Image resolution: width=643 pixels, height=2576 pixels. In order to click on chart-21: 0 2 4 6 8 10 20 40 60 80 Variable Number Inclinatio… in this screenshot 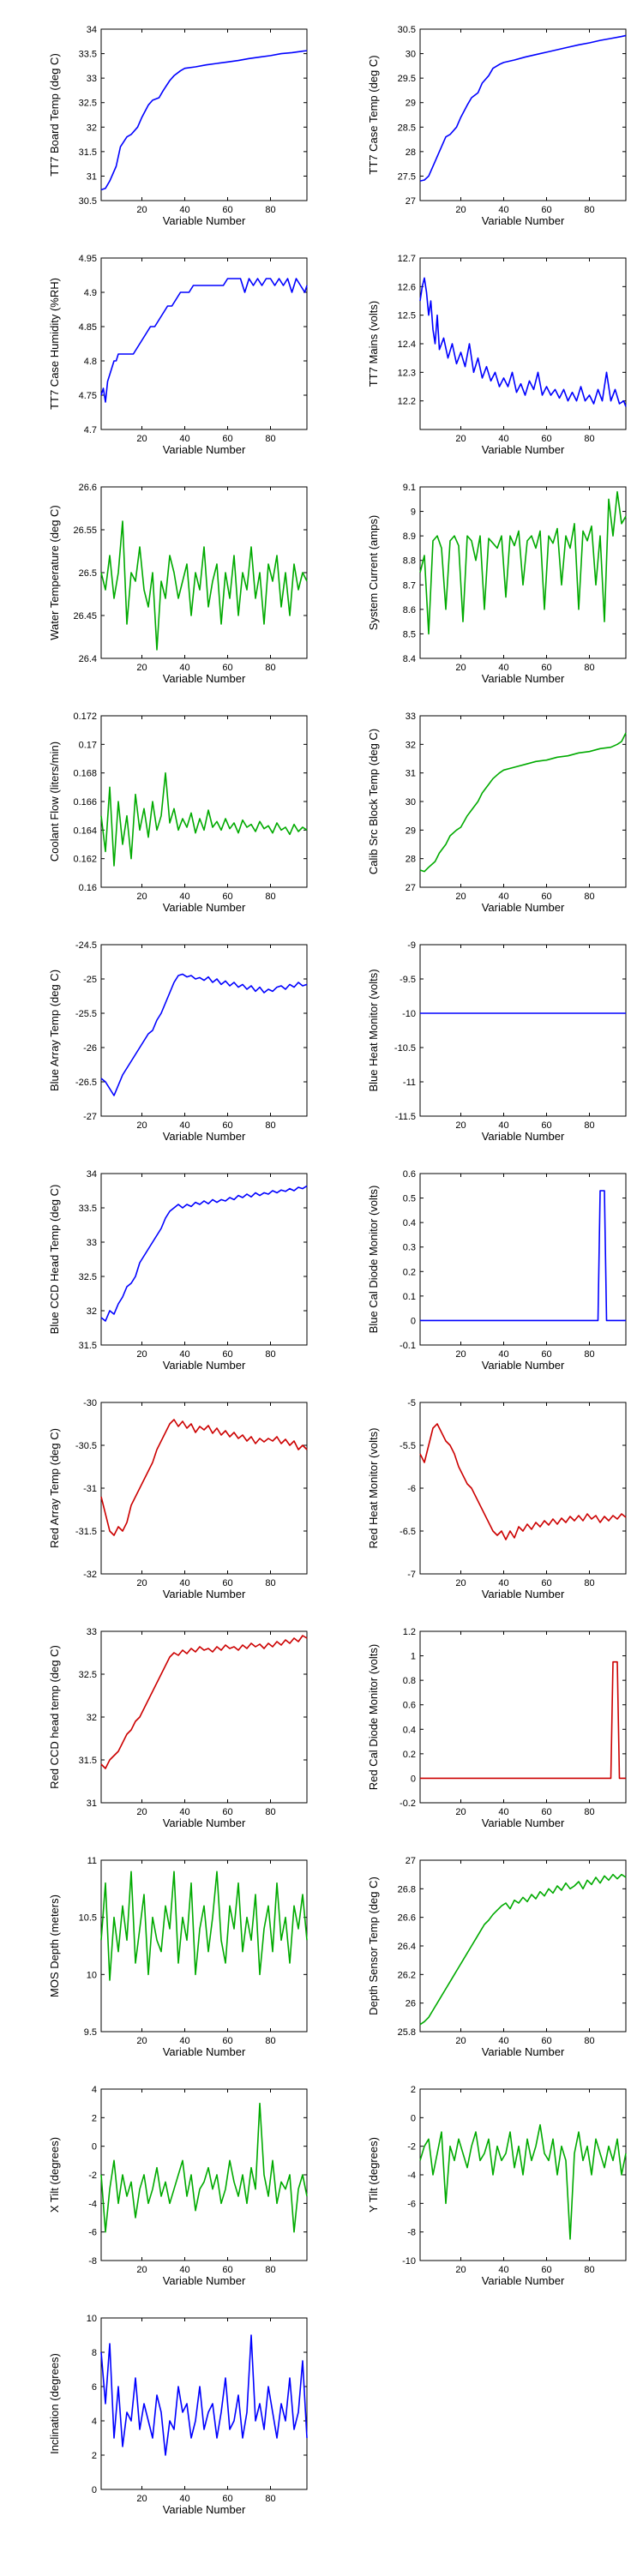, I will do `click(178, 2415)`.